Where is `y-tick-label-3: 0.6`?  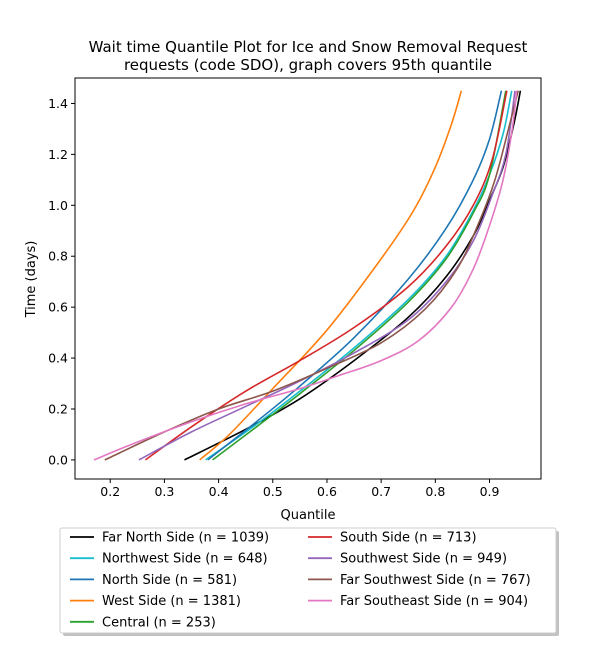 y-tick-label-3: 0.6 is located at coordinates (58, 307).